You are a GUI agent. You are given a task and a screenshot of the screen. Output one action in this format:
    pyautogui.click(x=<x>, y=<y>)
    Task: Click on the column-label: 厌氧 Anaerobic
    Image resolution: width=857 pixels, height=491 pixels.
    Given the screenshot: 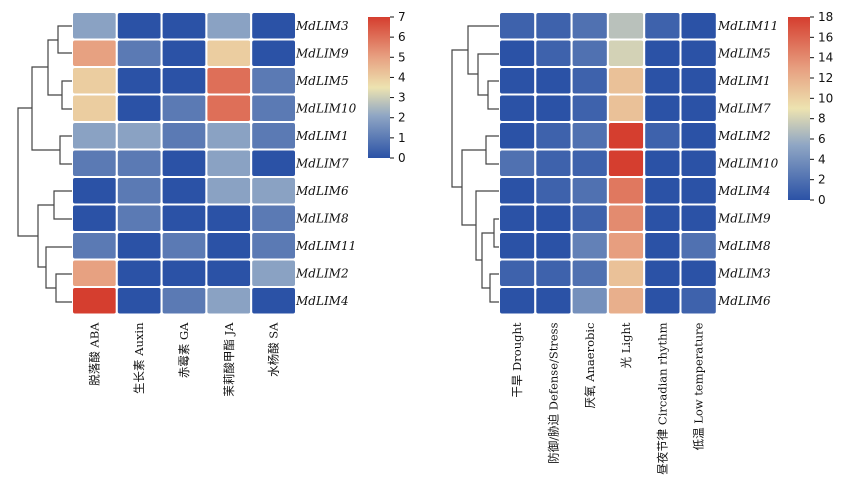 What is the action you would take?
    pyautogui.click(x=590, y=366)
    